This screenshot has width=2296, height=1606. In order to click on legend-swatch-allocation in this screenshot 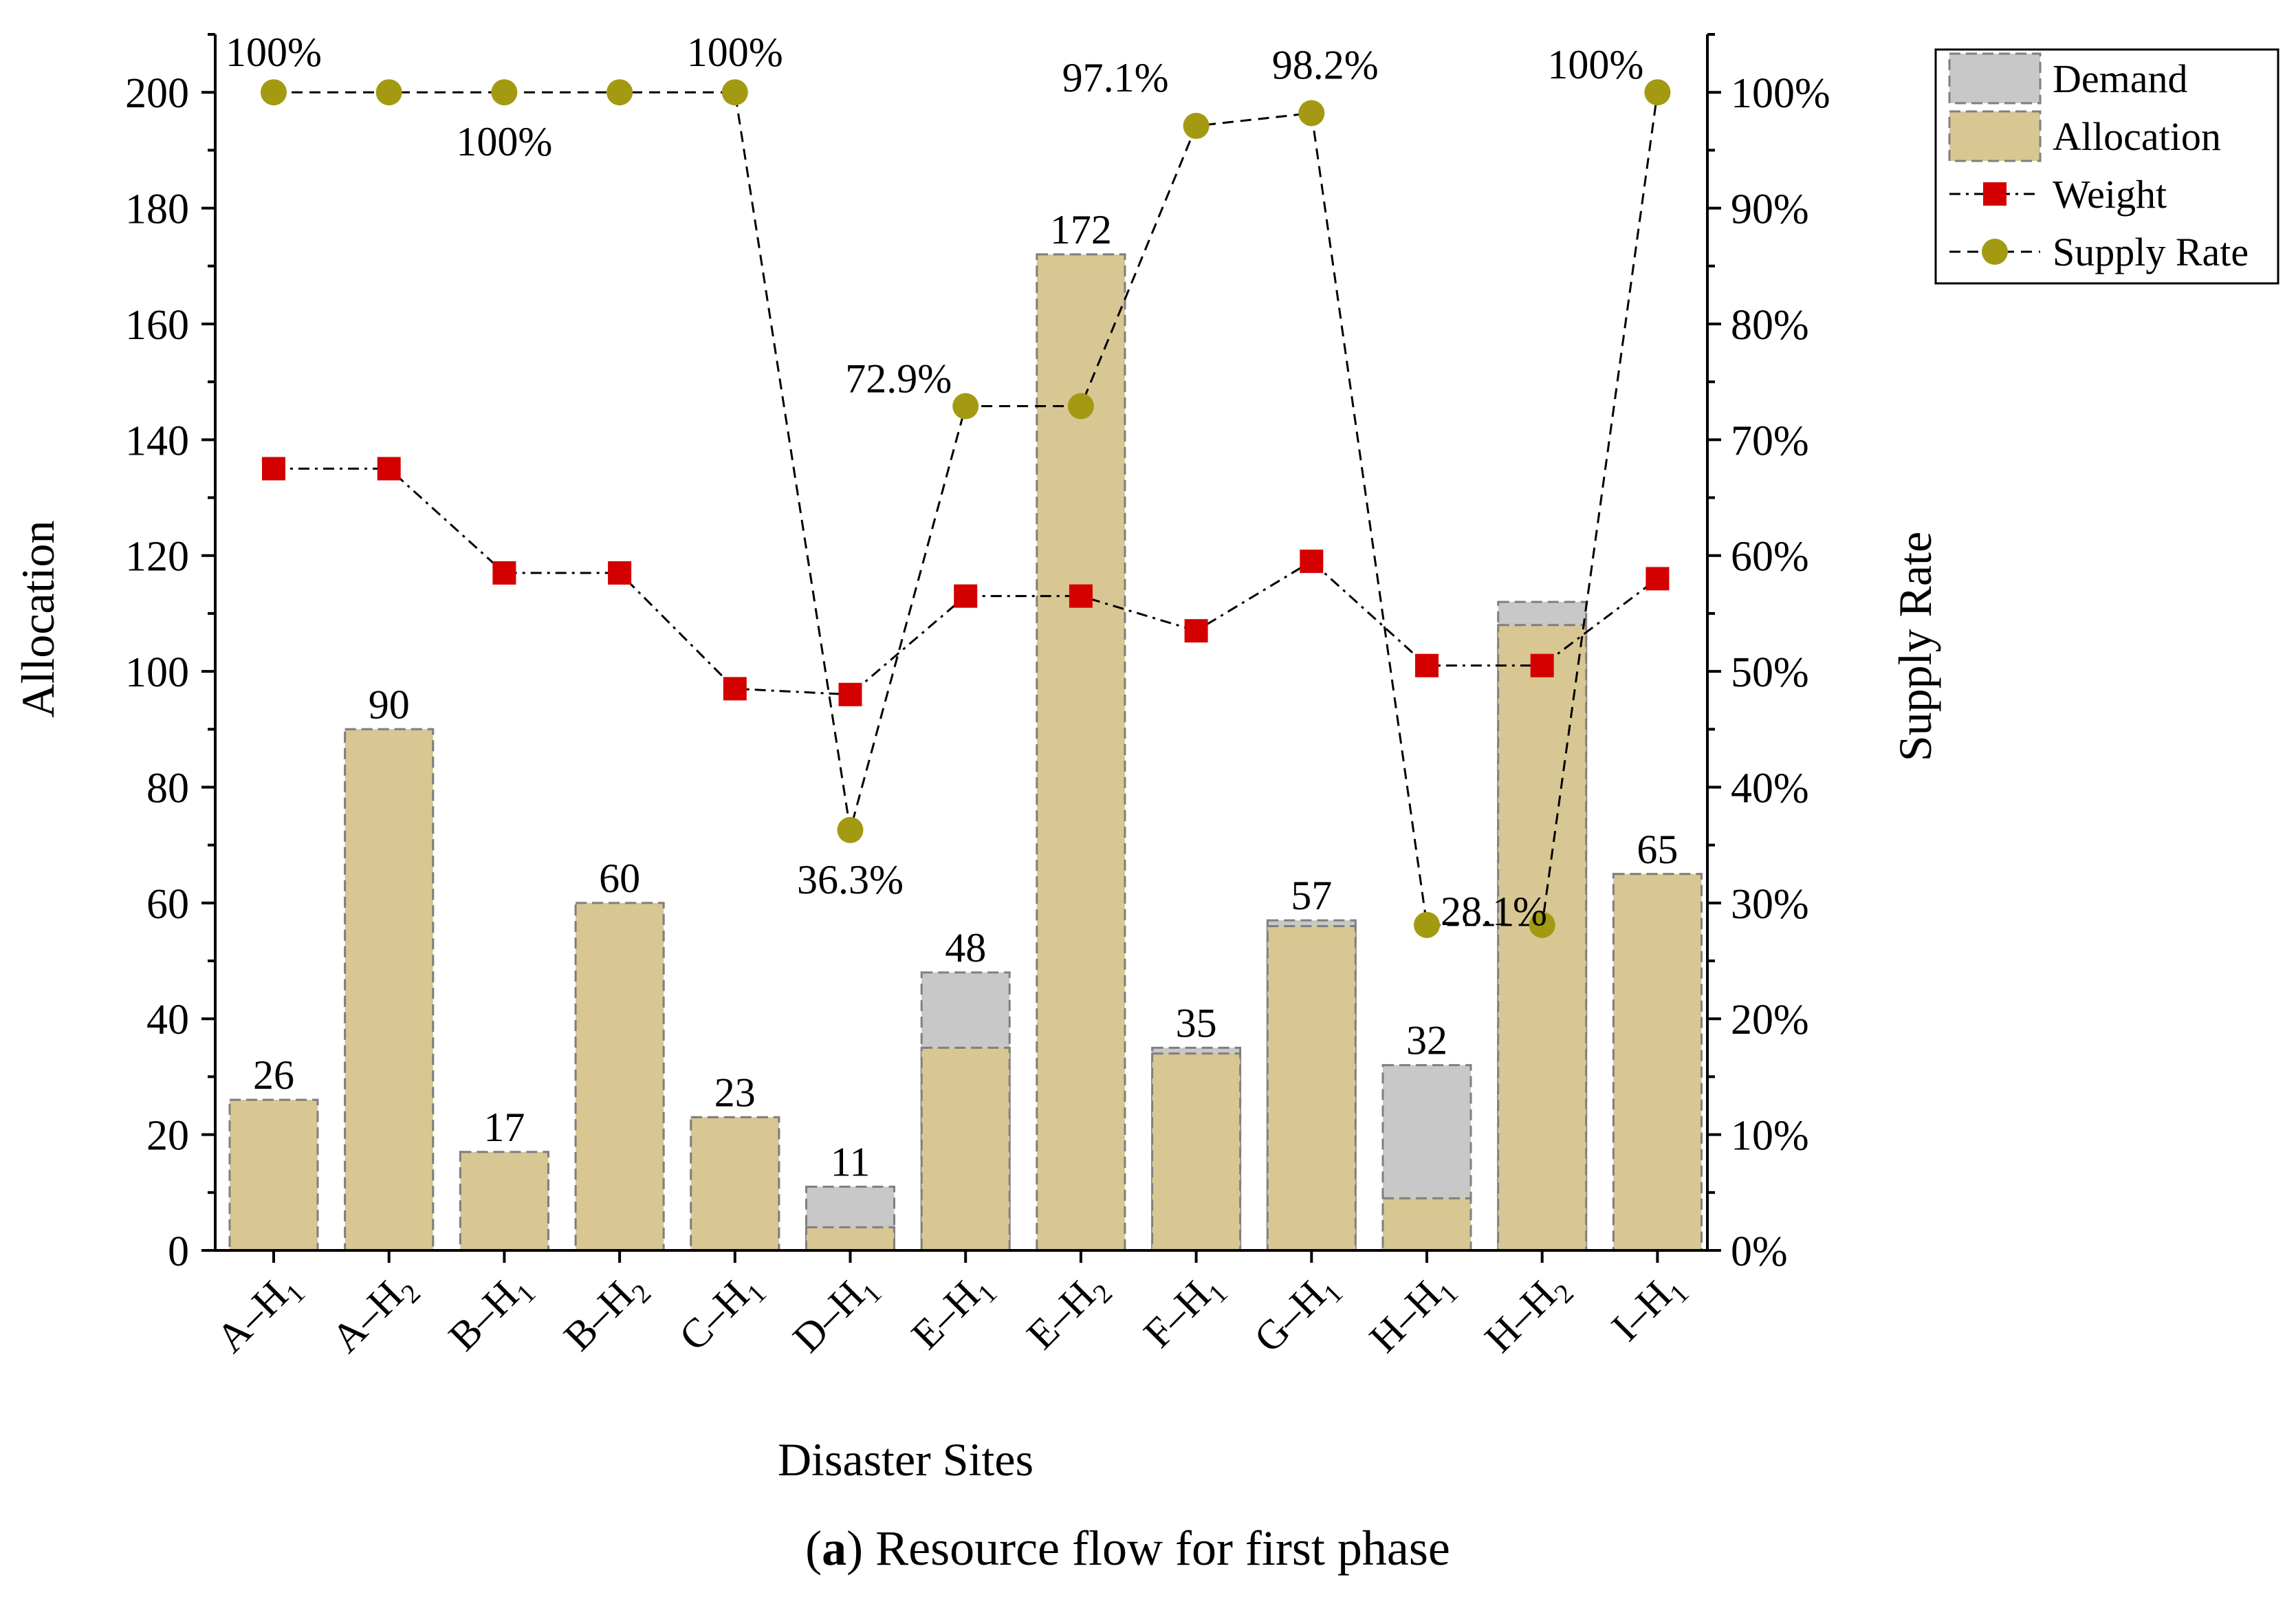, I will do `click(1995, 136)`.